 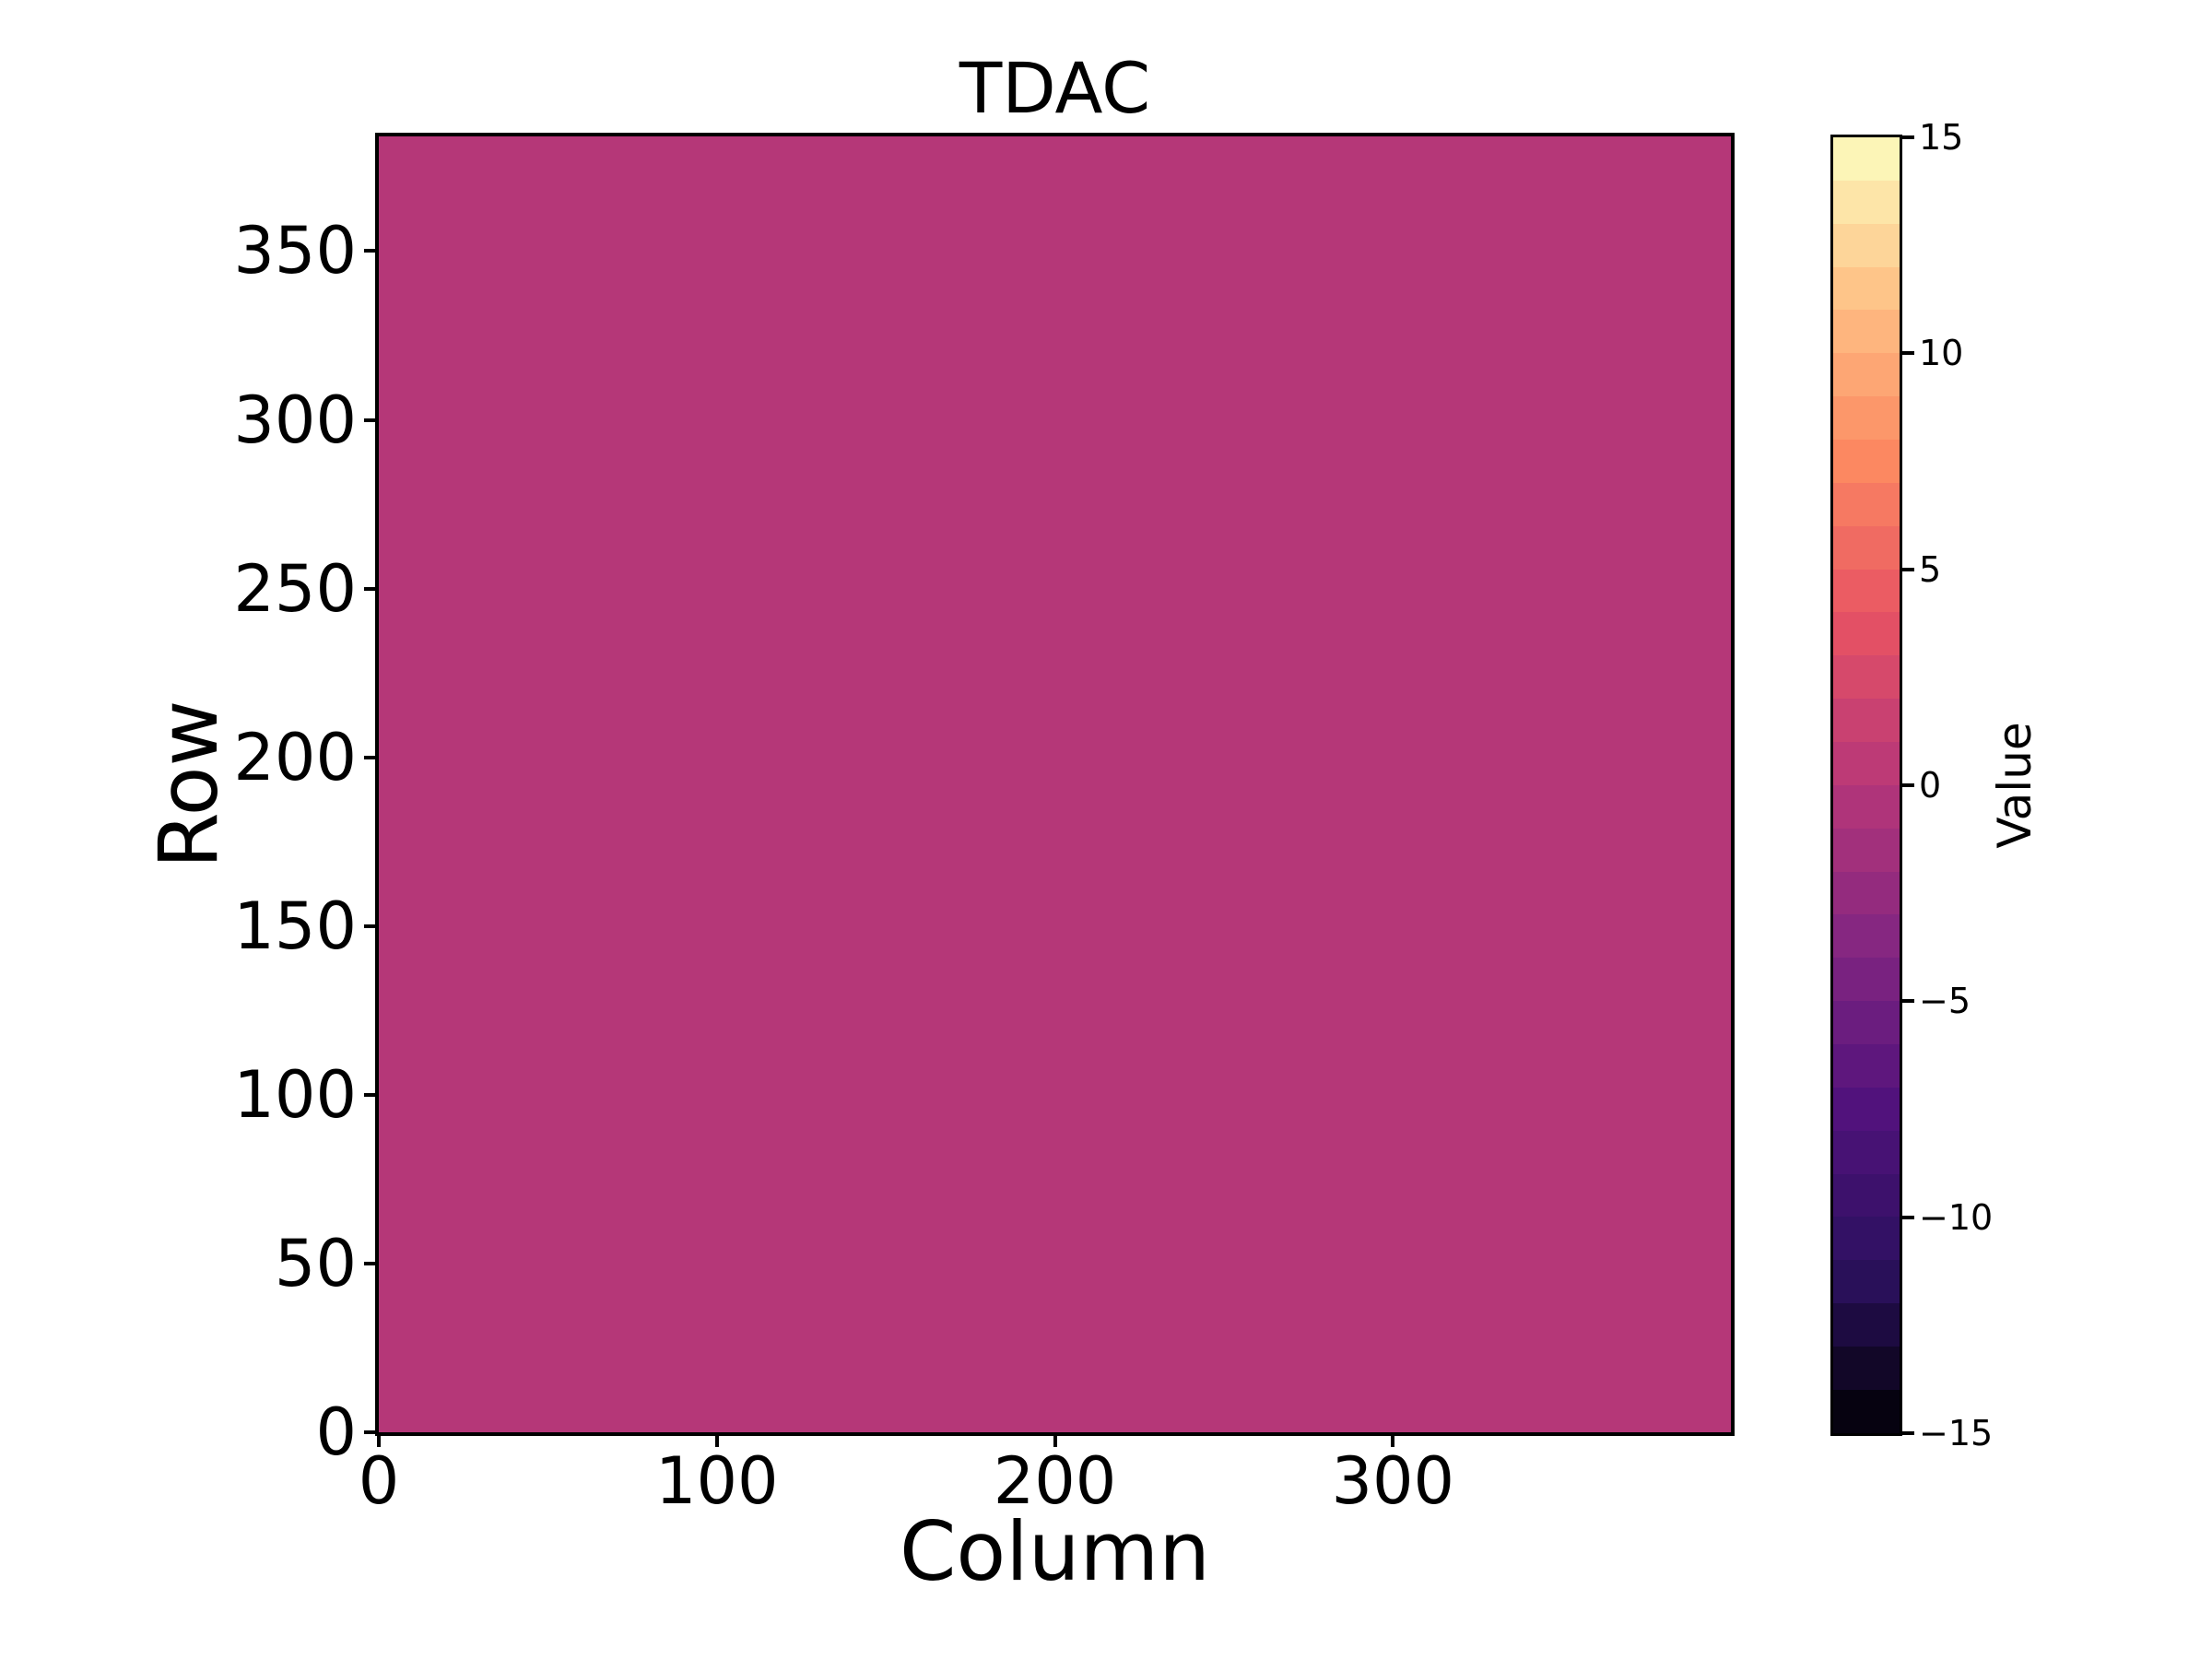 What do you see at coordinates (336, 1432) in the screenshot?
I see `y-tick-label: 0` at bounding box center [336, 1432].